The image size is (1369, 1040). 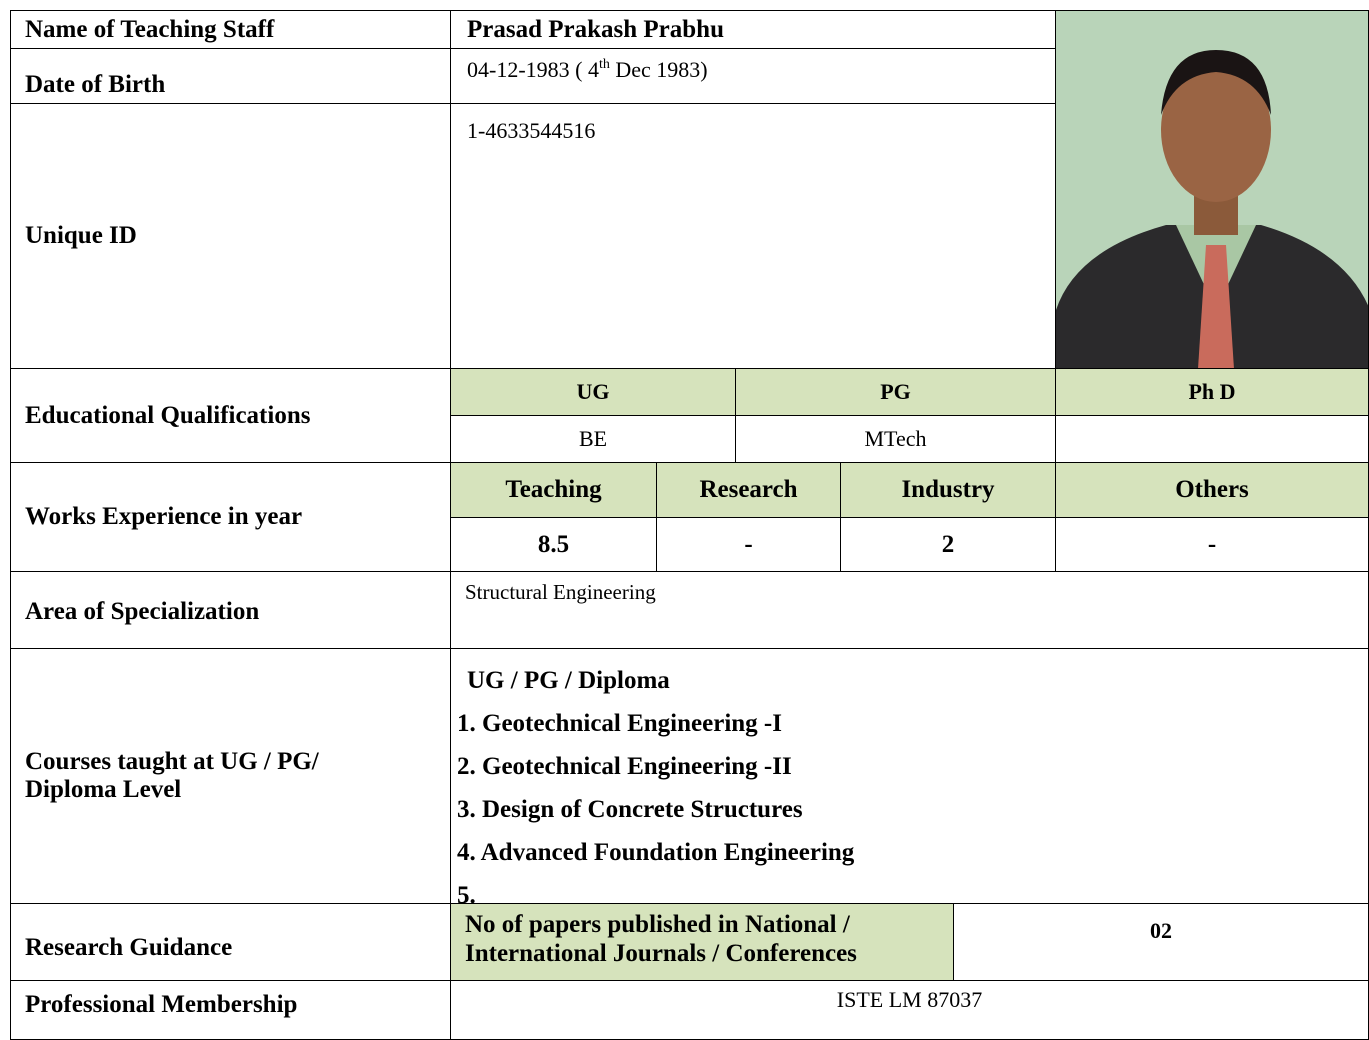 What do you see at coordinates (619, 723) in the screenshot?
I see `course-item: 1. Geotechnical Engineering -I` at bounding box center [619, 723].